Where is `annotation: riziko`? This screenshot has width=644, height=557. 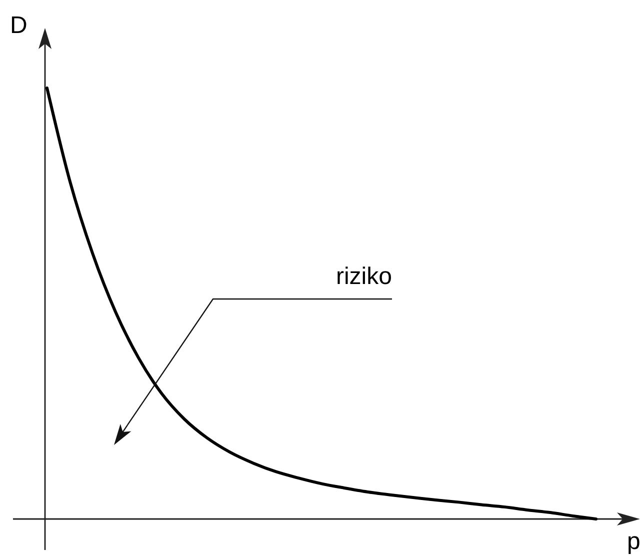 annotation: riziko is located at coordinates (364, 276).